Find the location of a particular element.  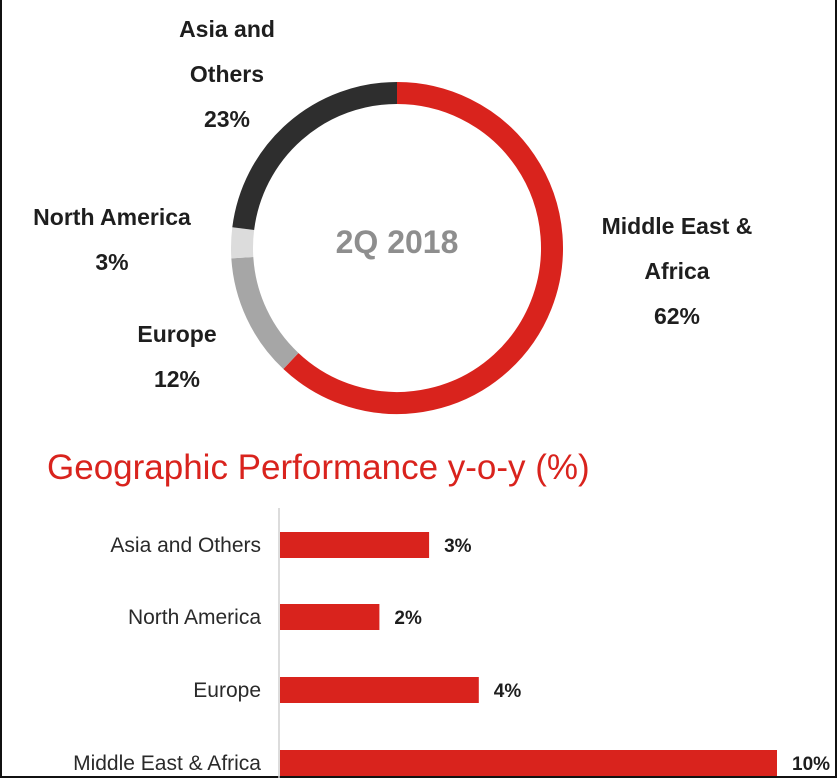

bar-value-label-3: 10% is located at coordinates (811, 764).